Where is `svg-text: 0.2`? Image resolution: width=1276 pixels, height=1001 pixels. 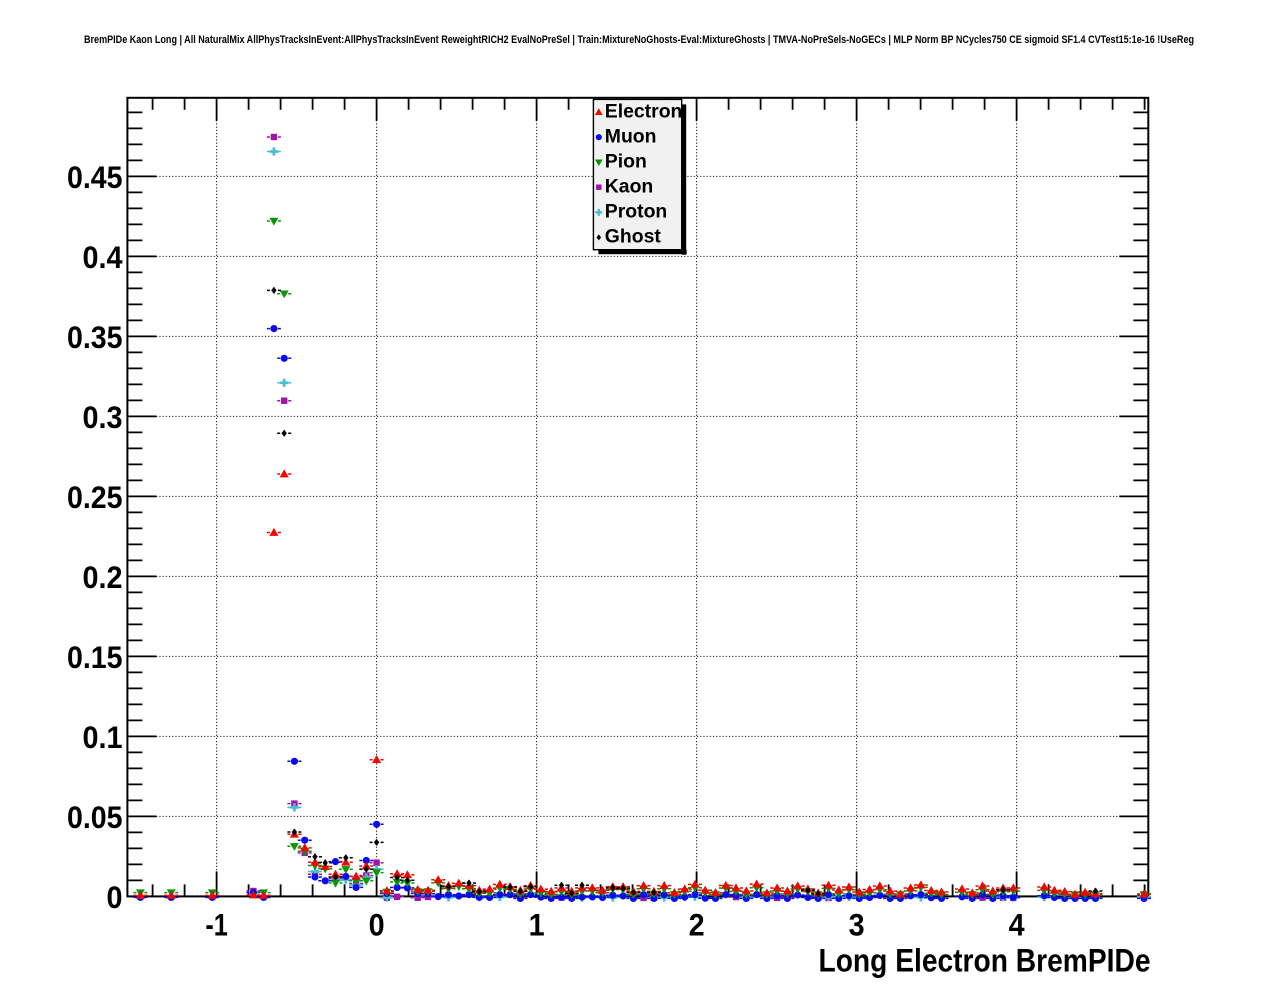 svg-text: 0.2 is located at coordinates (103, 577).